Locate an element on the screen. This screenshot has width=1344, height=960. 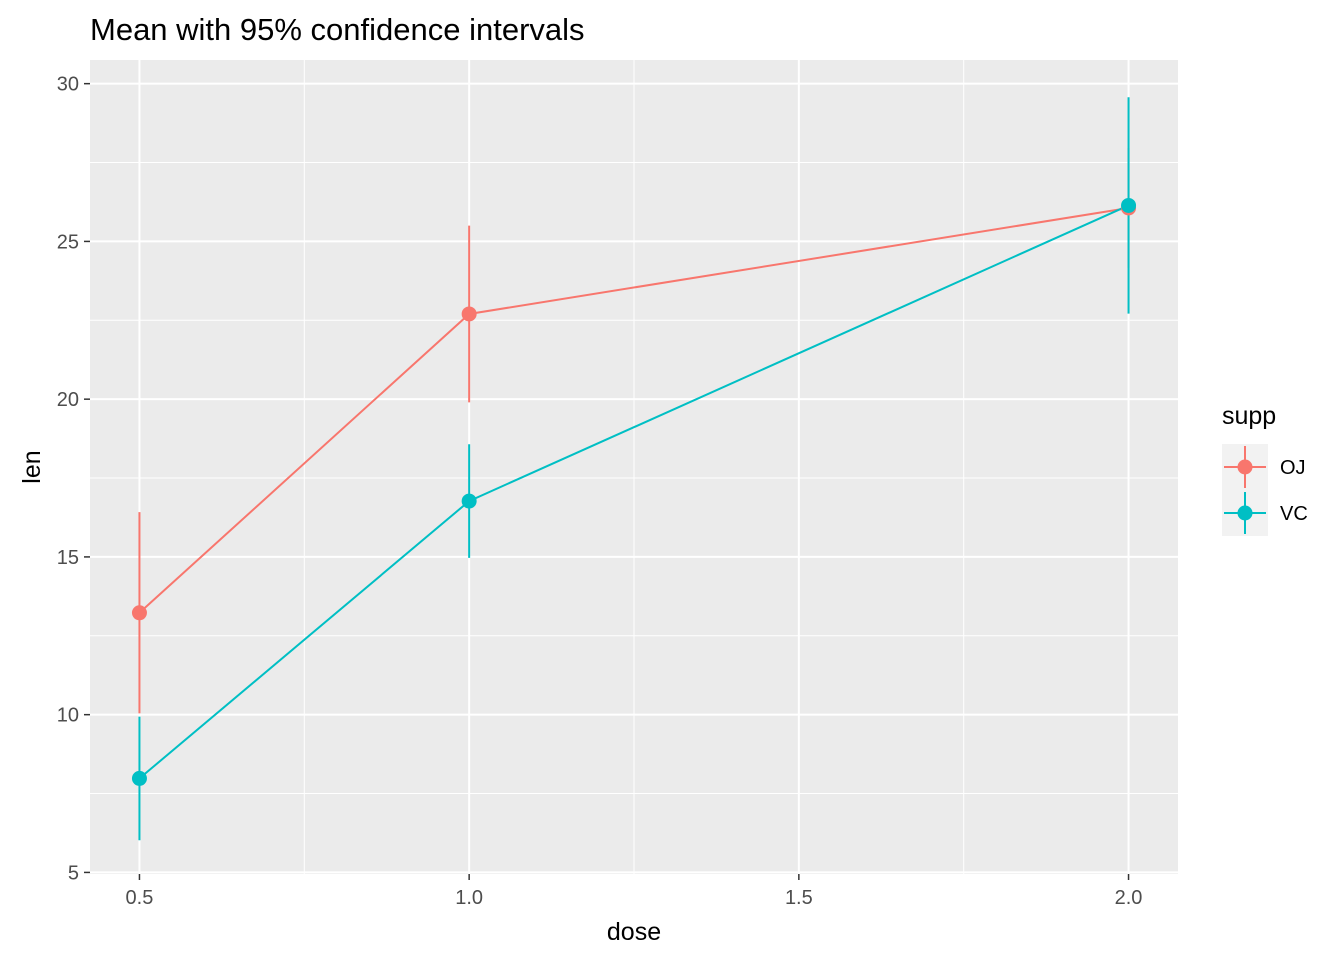
y-axis-title: len is located at coordinates (32, 466).